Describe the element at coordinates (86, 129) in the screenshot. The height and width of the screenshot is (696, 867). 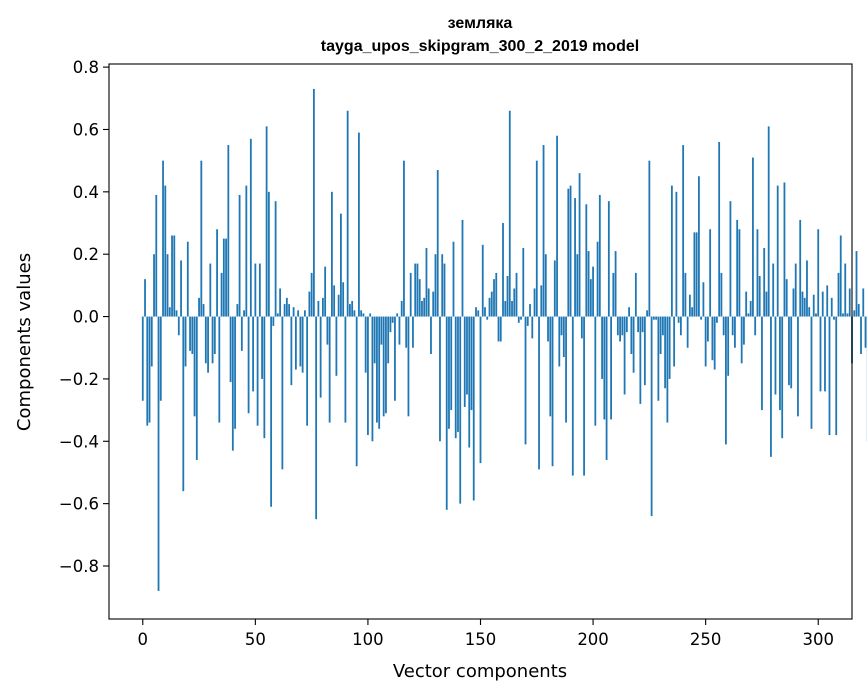
I see `y-tick-label: 0.6` at that location.